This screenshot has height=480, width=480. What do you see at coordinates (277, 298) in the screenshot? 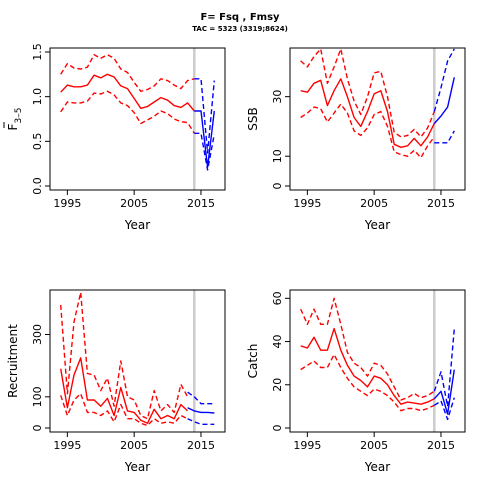
I see `y-tick-label: 60` at bounding box center [277, 298].